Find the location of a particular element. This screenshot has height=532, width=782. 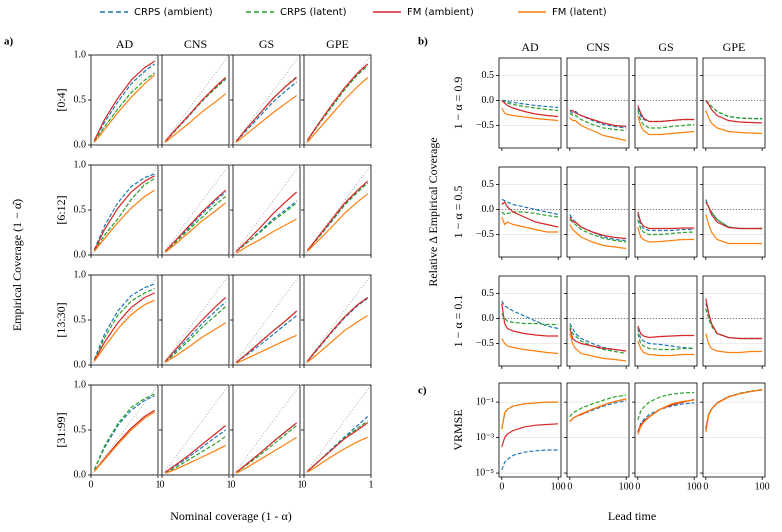

row-label: [31:99] is located at coordinates (61, 429).